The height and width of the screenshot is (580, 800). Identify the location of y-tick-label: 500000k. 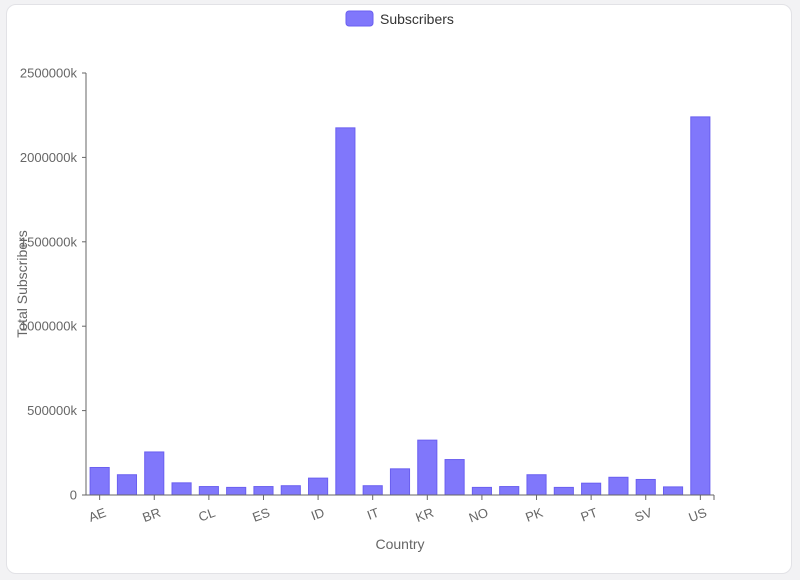
(52, 410).